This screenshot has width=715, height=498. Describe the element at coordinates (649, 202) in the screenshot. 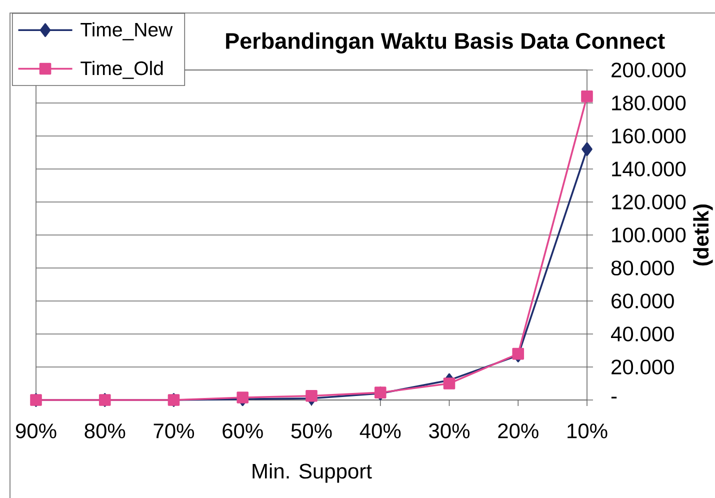

I see `y-tick-label: 120.000` at that location.